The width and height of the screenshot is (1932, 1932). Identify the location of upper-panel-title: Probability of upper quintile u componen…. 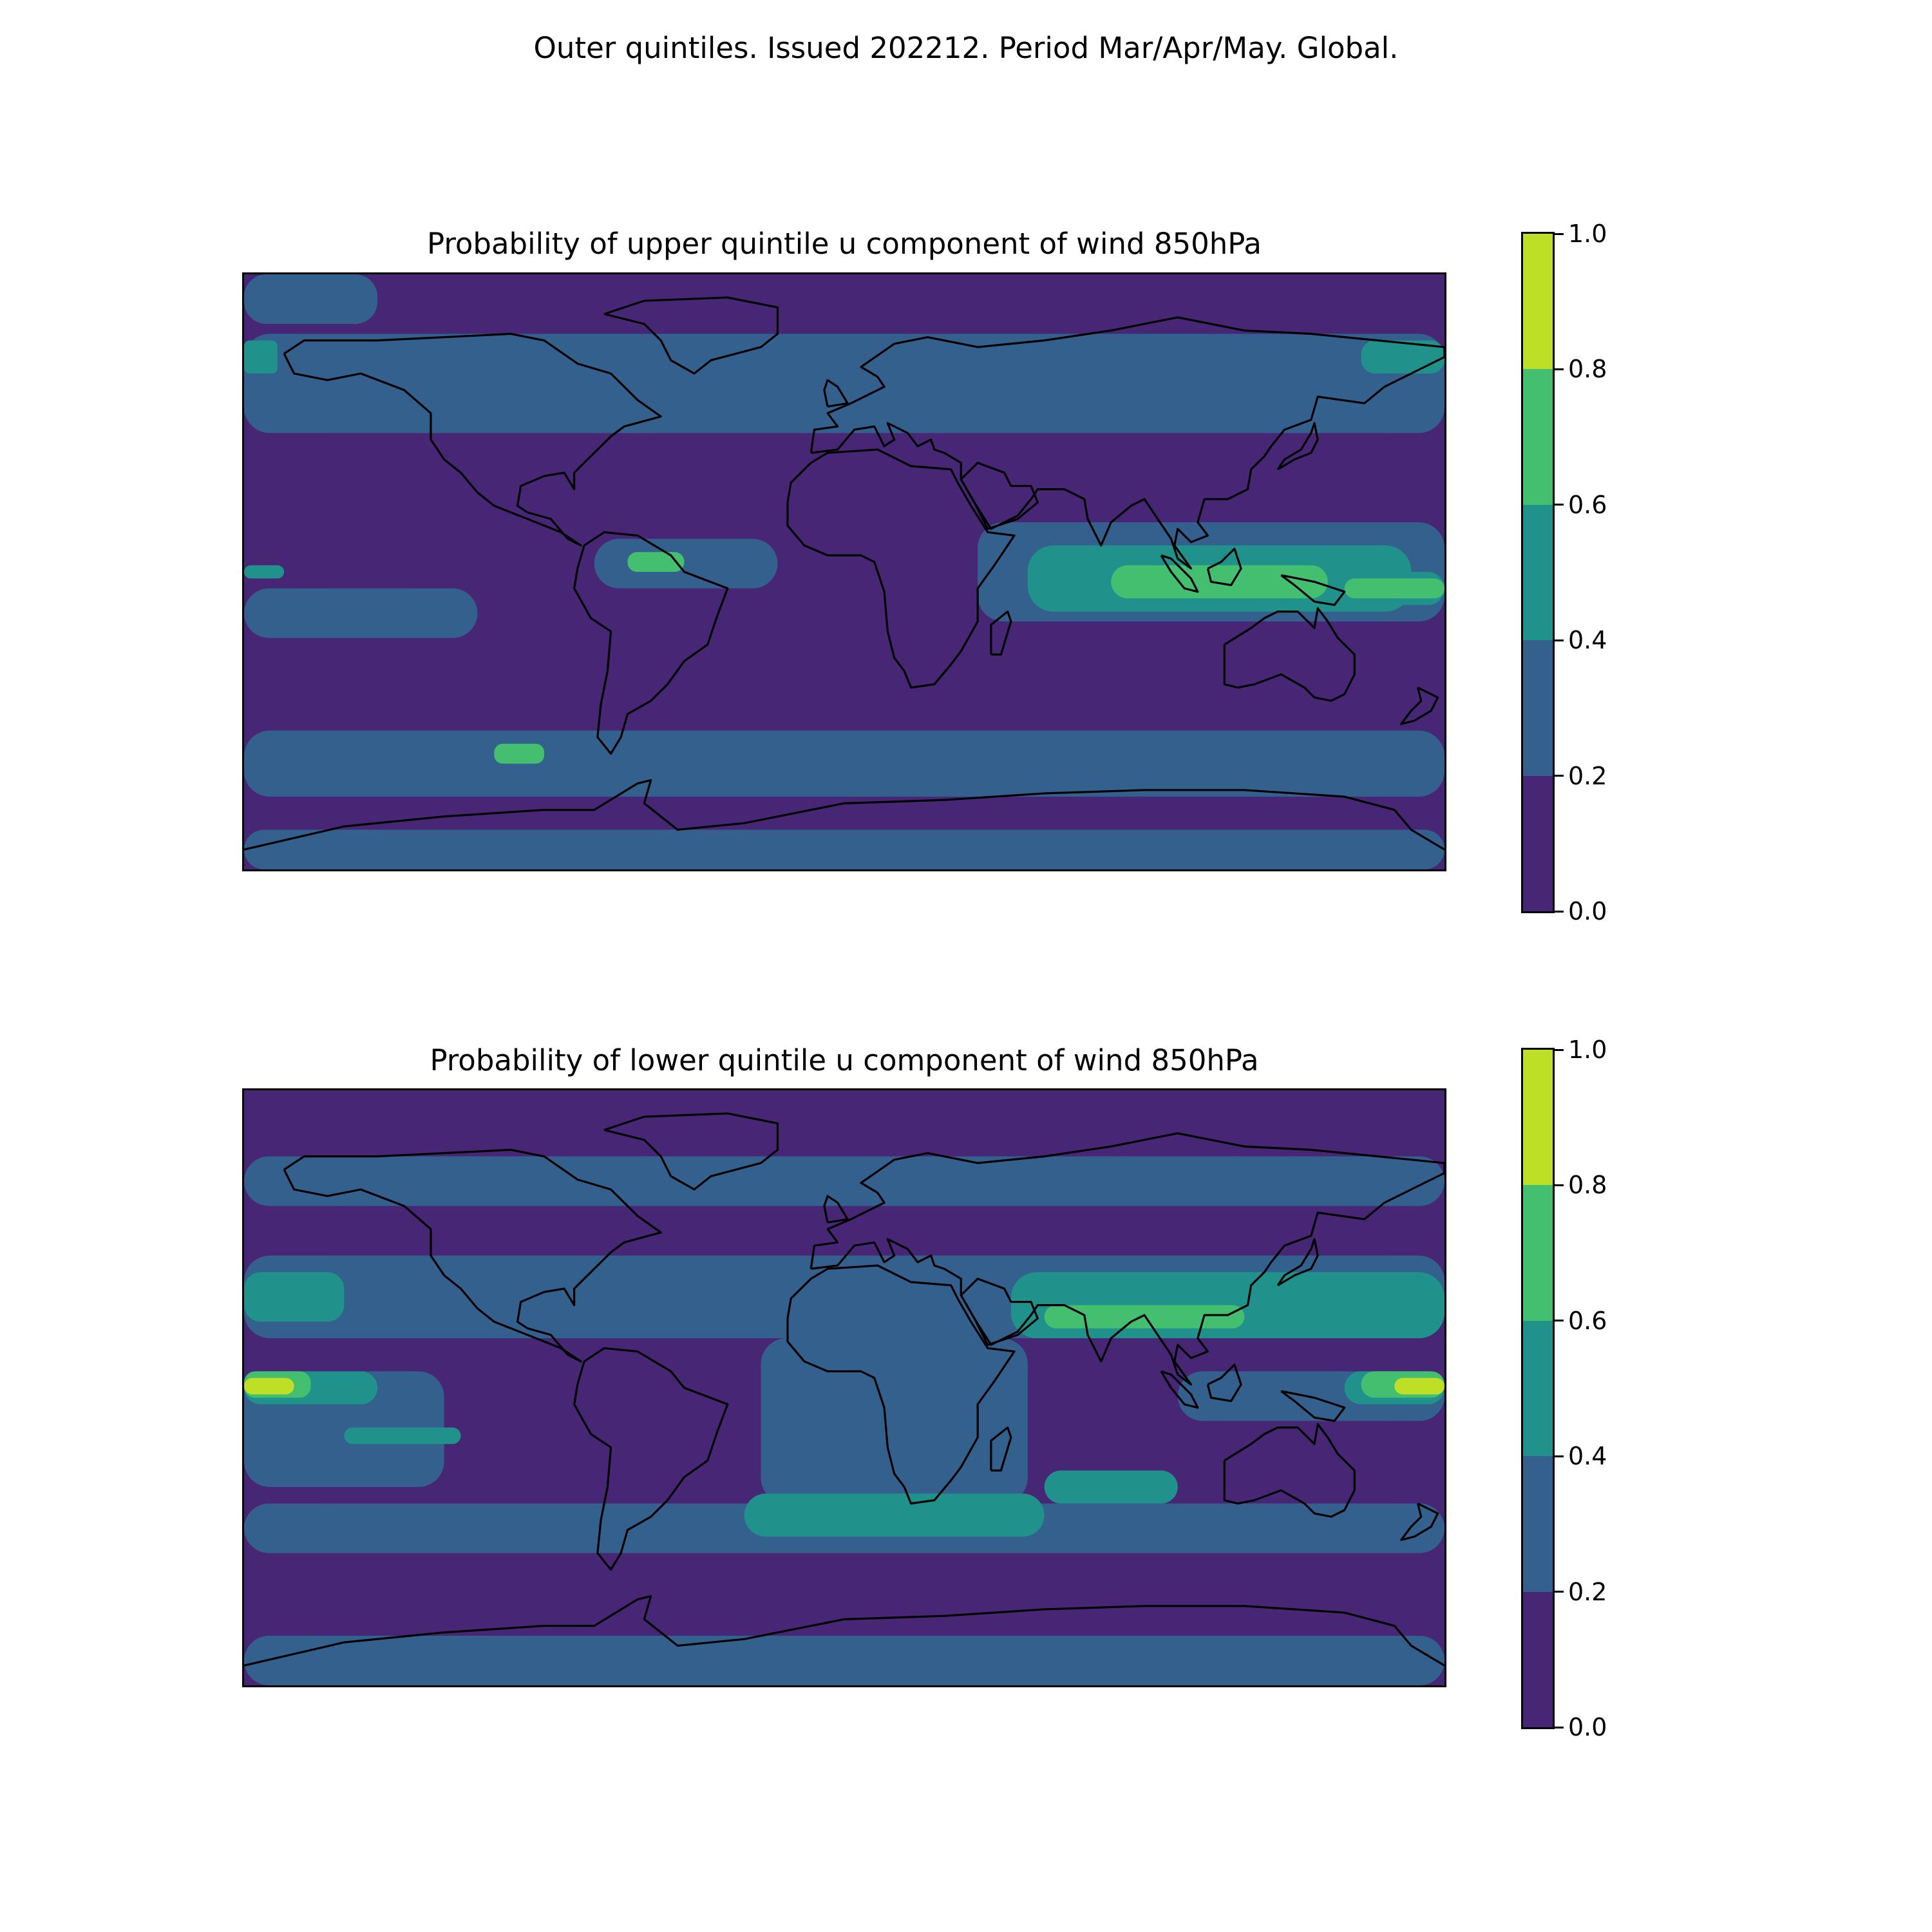
(845, 244).